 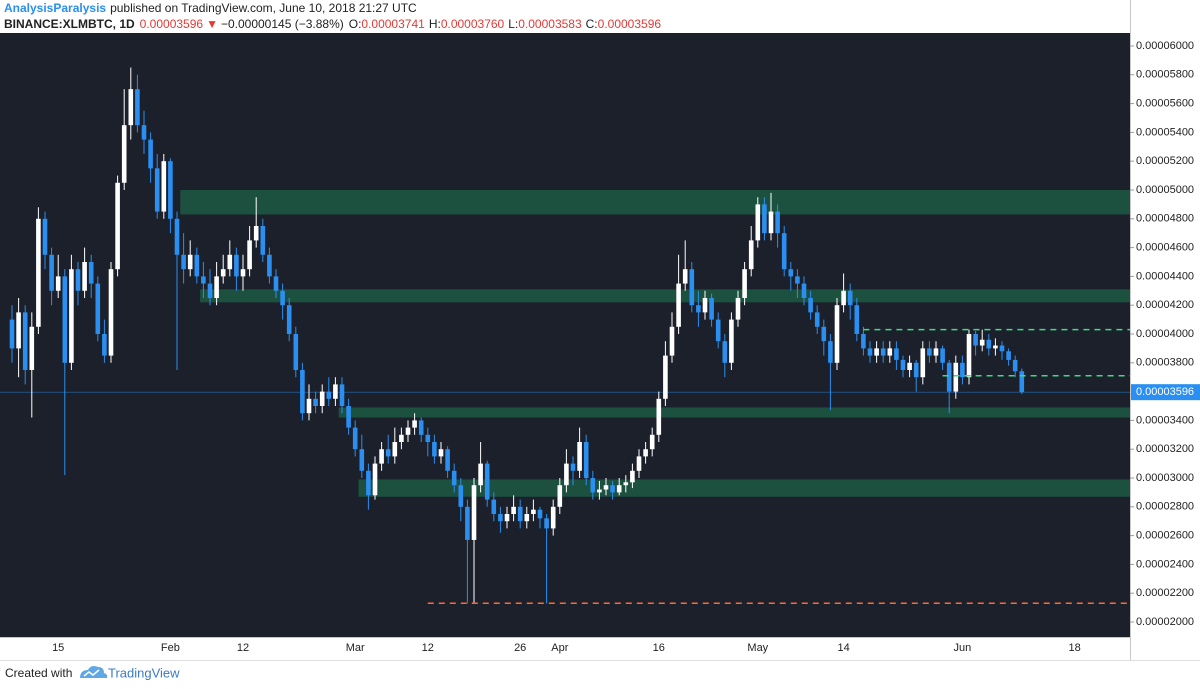 What do you see at coordinates (592, 24) in the screenshot?
I see `ohlc-label: C:` at bounding box center [592, 24].